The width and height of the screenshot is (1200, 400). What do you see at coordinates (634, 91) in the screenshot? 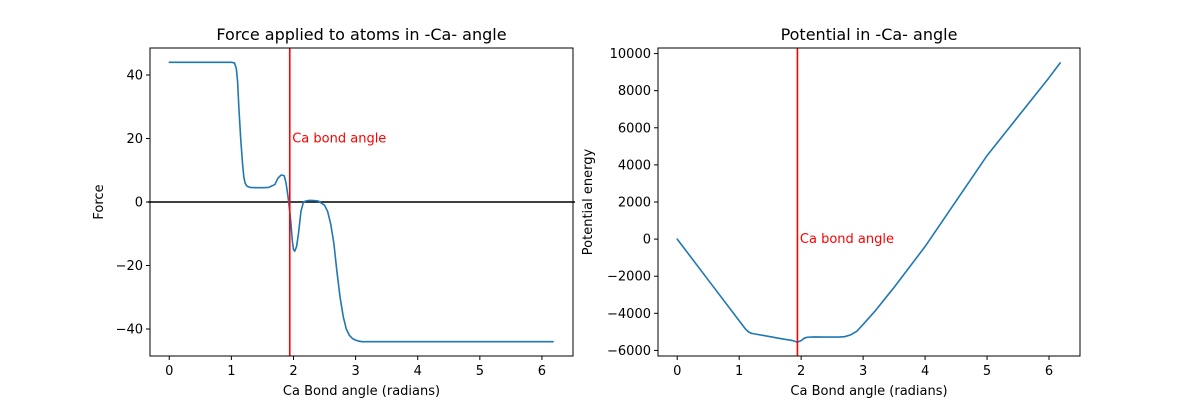
I see `y-tick-label: 8000` at bounding box center [634, 91].